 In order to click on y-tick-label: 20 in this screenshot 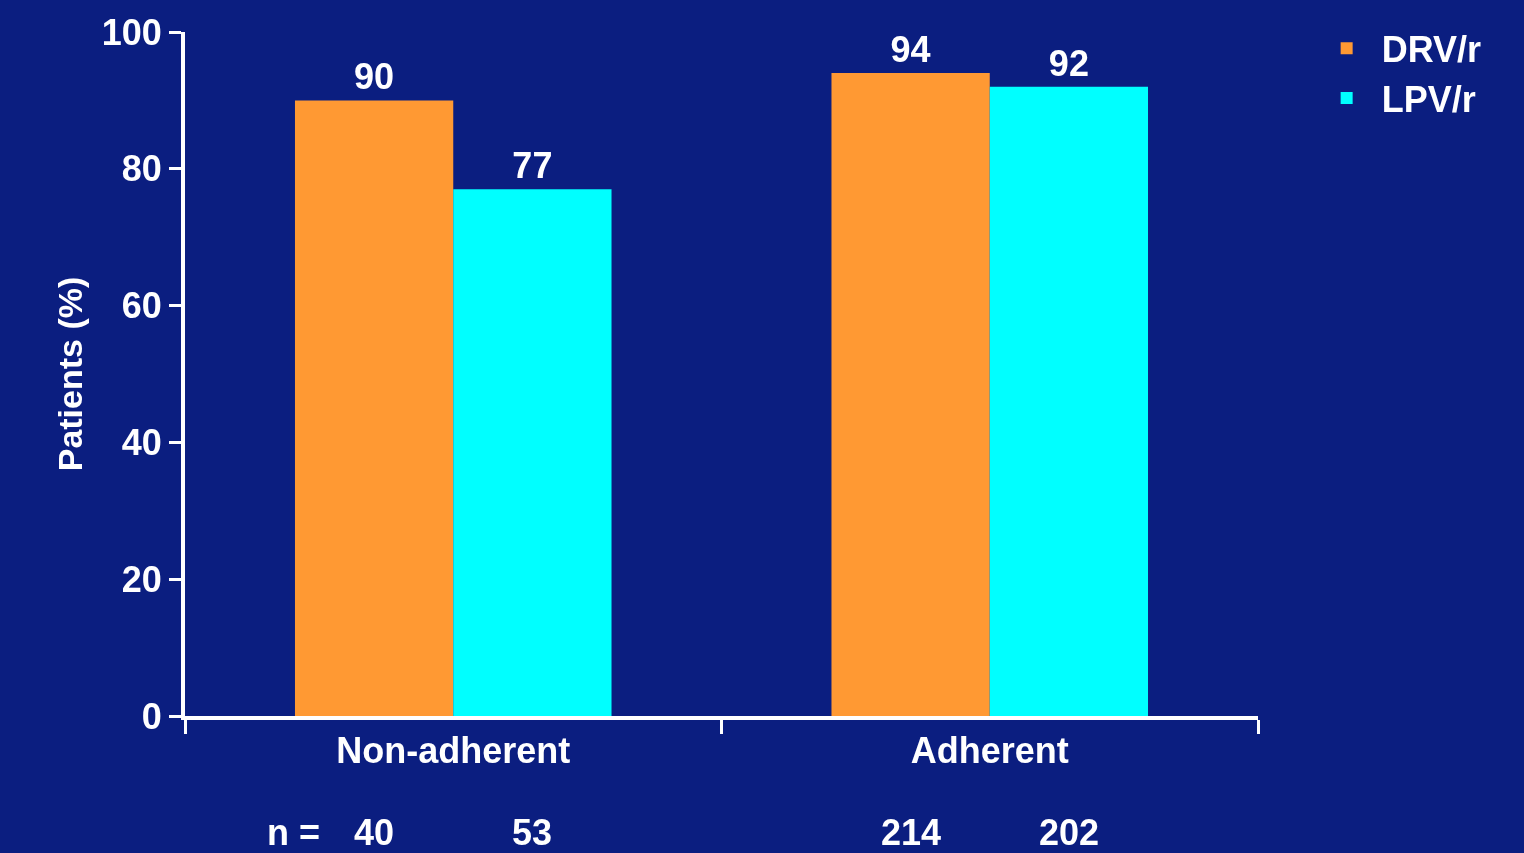, I will do `click(141, 579)`.